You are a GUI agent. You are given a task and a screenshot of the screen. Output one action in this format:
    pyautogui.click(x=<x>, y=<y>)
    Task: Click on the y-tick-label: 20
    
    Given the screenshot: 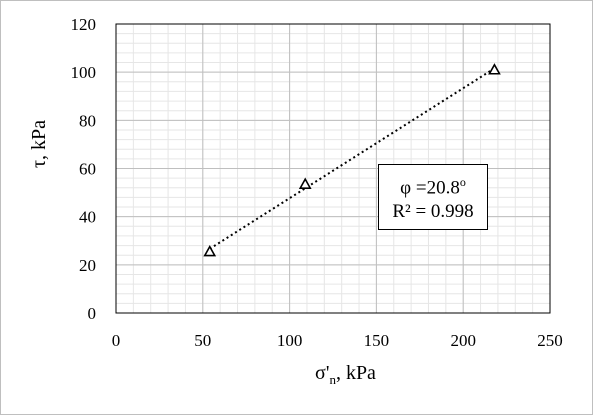 What is the action you would take?
    pyautogui.click(x=87, y=265)
    